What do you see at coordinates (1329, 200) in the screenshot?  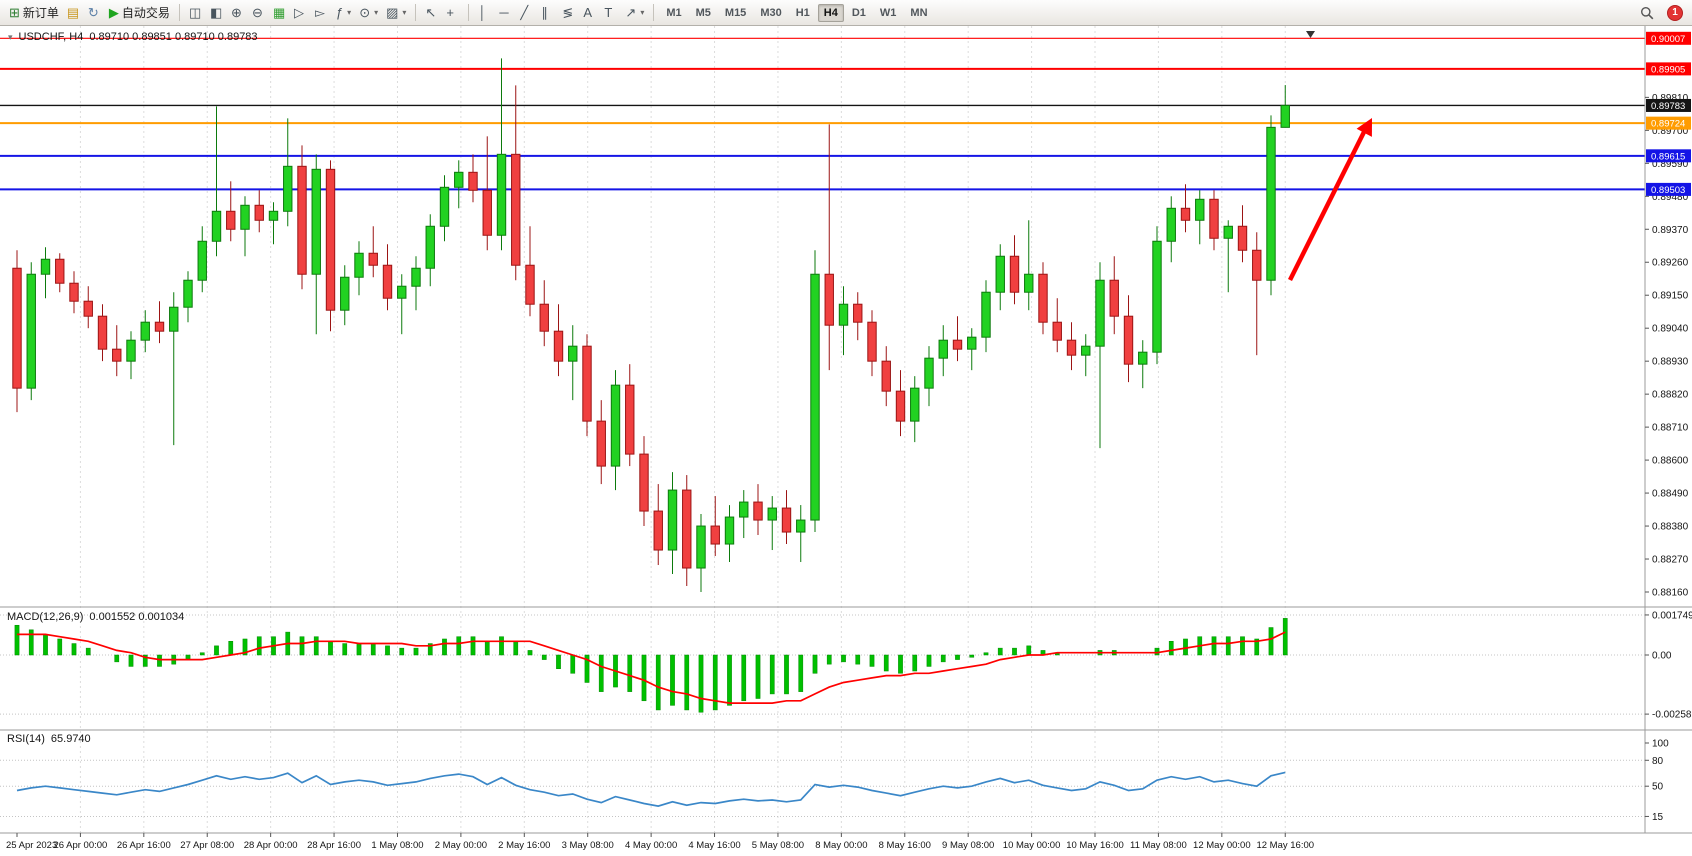 I see `trend-arrow-annotation` at bounding box center [1329, 200].